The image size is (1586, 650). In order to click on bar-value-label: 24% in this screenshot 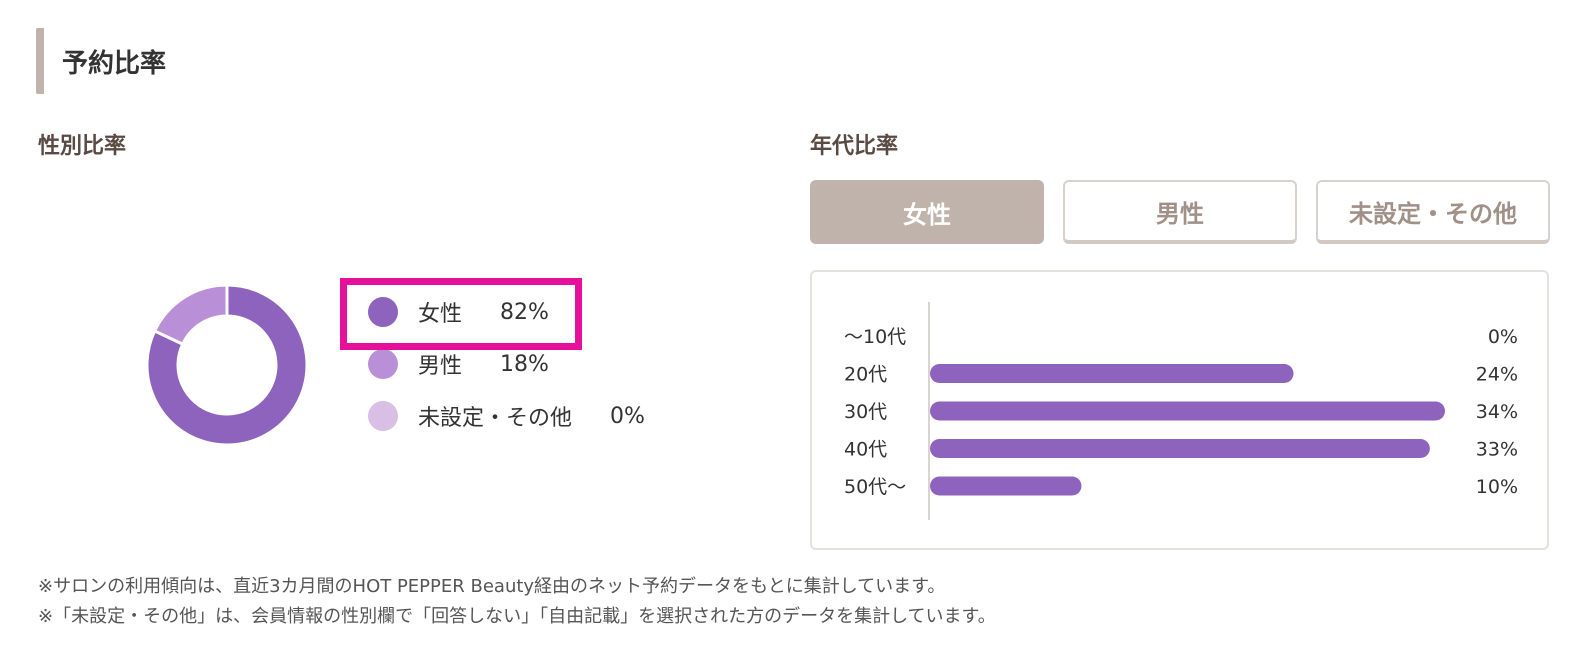, I will do `click(1497, 375)`.